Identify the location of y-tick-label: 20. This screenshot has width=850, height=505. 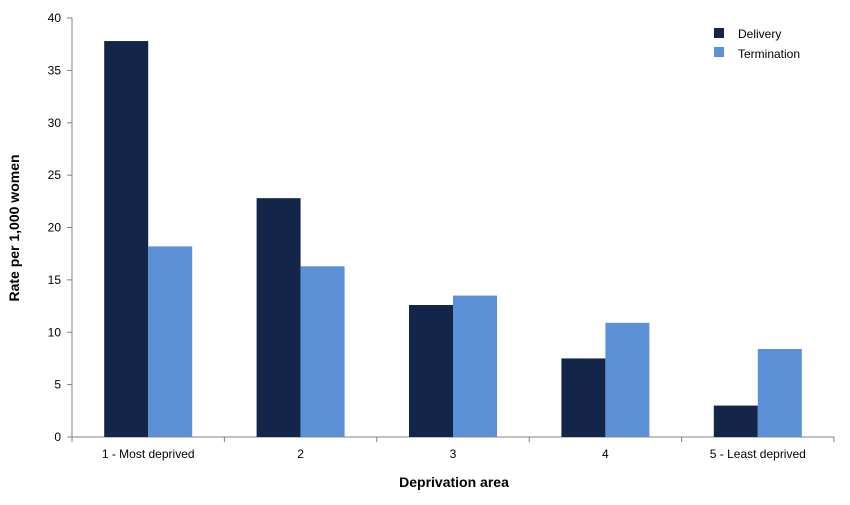
(55, 228).